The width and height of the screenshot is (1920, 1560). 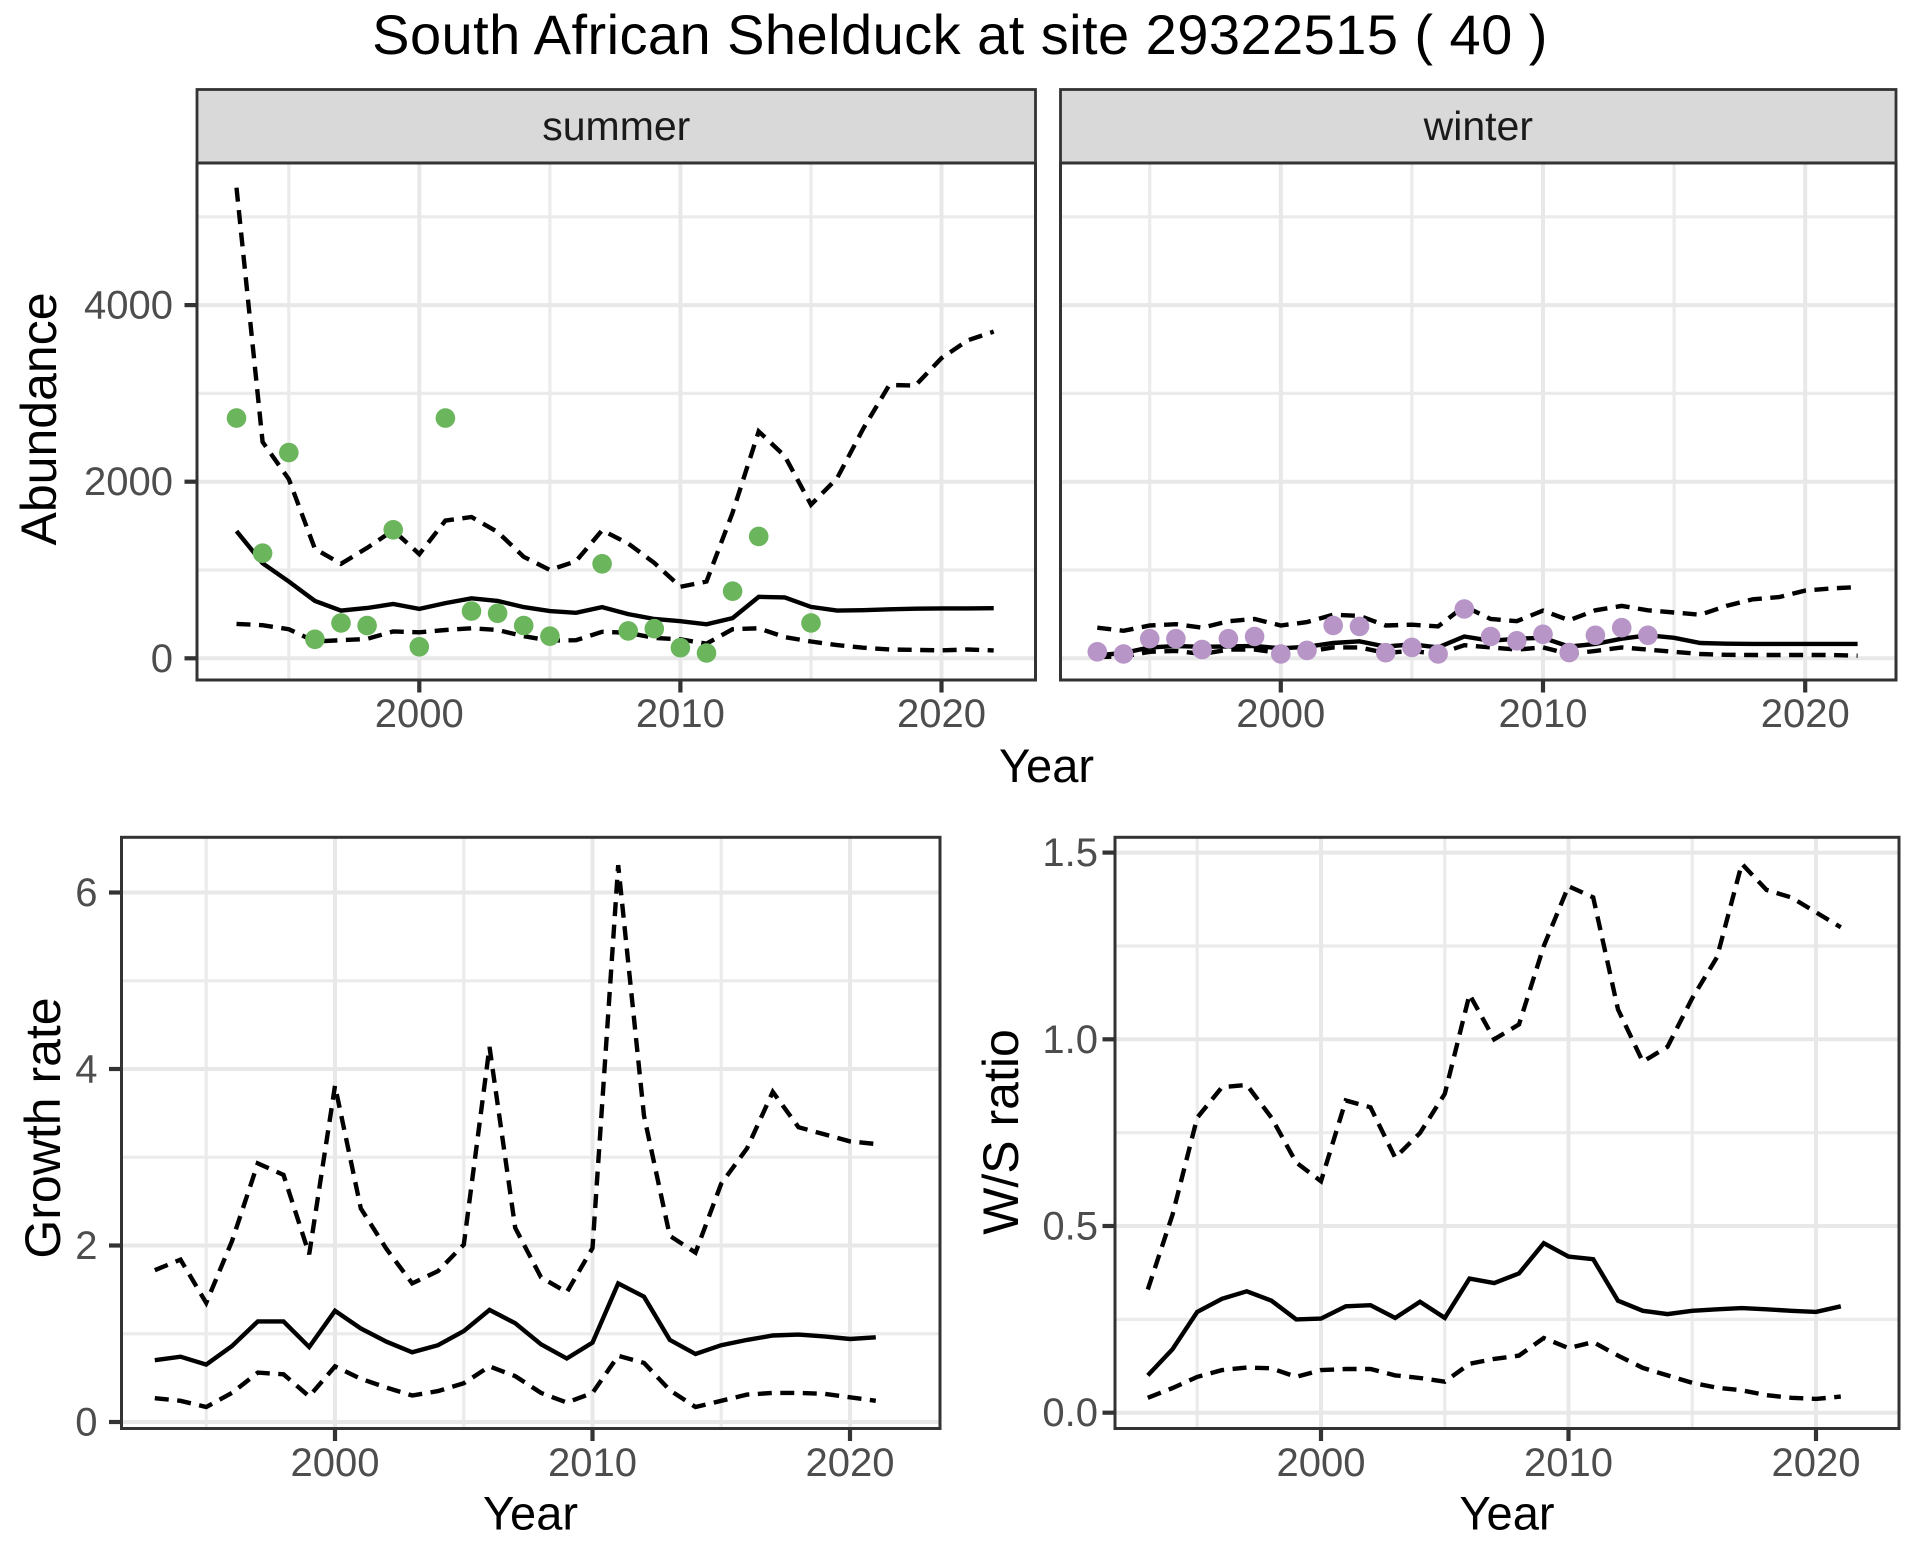 What do you see at coordinates (43, 1127) in the screenshot?
I see `svg-text: Growth rate` at bounding box center [43, 1127].